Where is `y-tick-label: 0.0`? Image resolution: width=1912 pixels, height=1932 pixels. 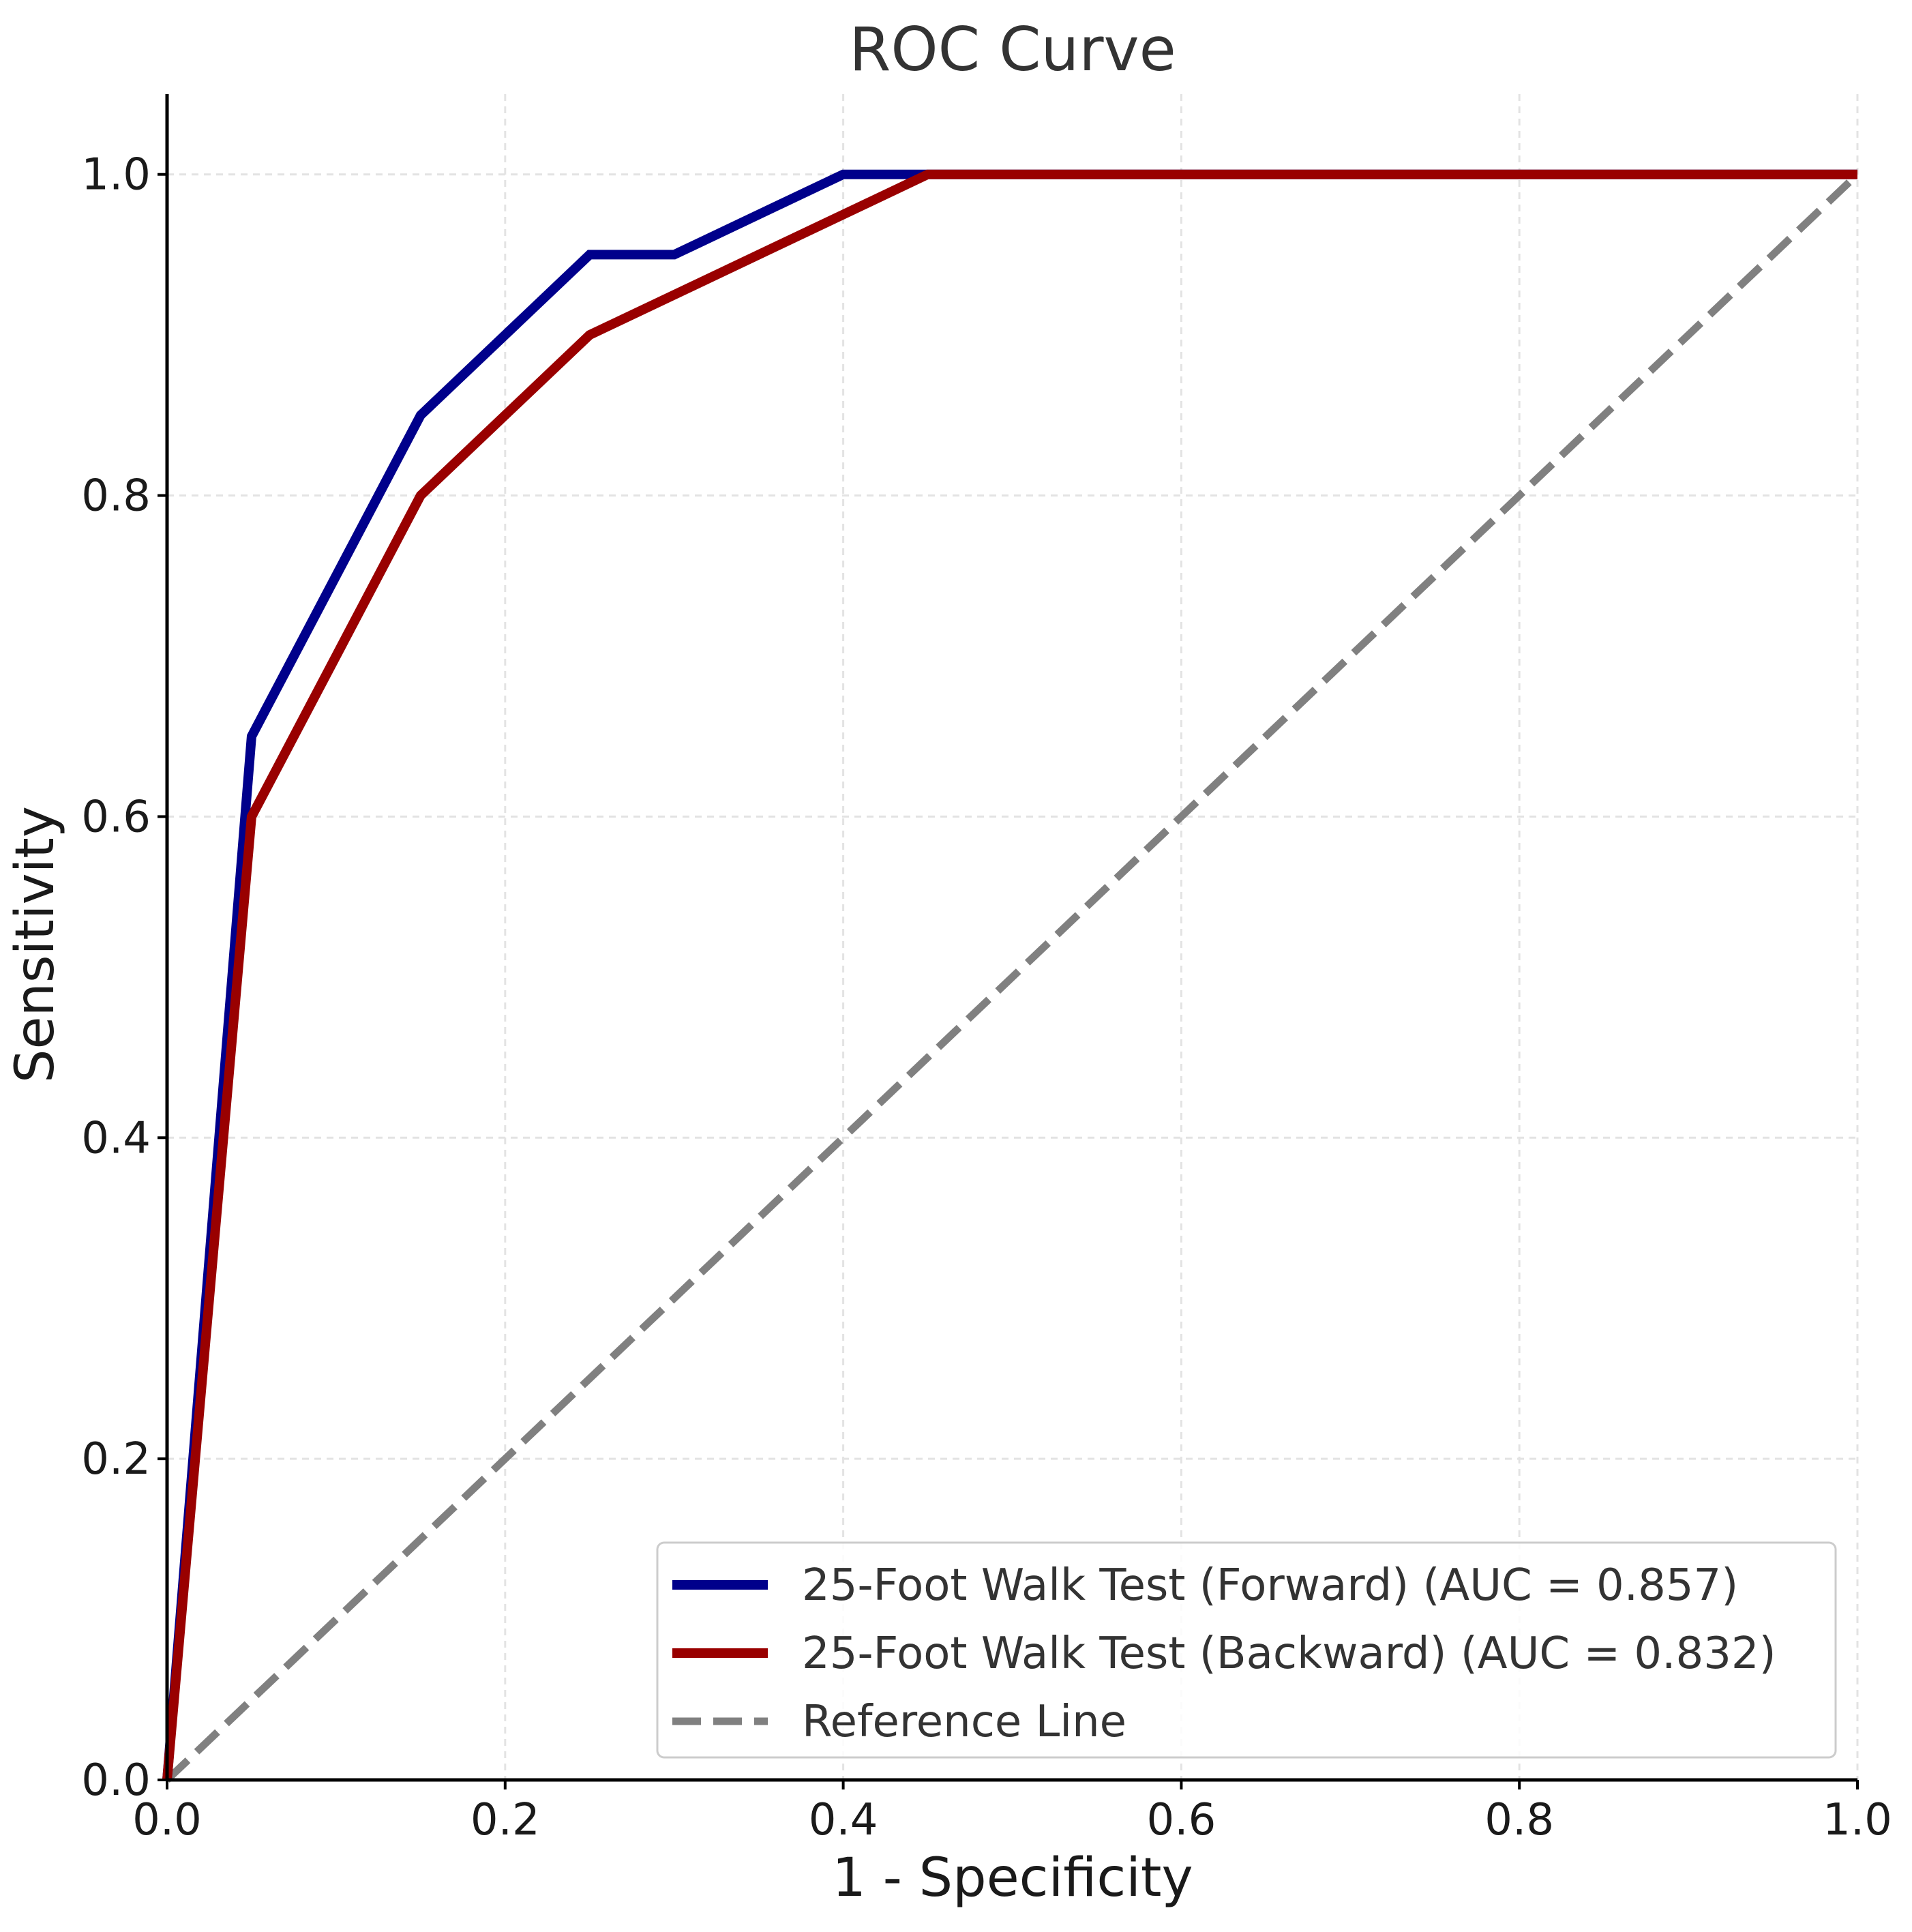
y-tick-label: 0.0 is located at coordinates (116, 1780).